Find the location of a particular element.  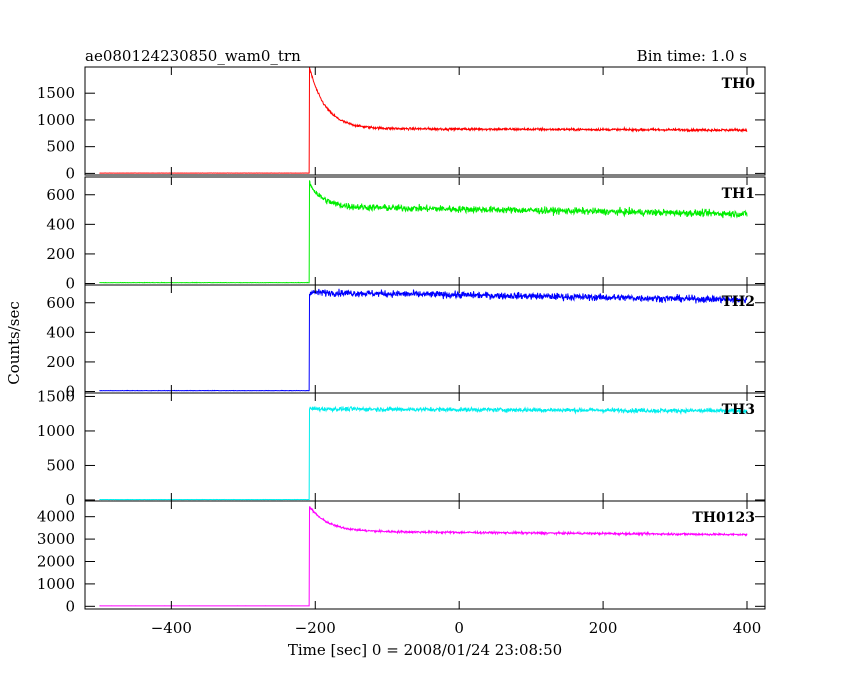

panel-th0: 0 500 1000 1500 TH0 is located at coordinates (401, 124).